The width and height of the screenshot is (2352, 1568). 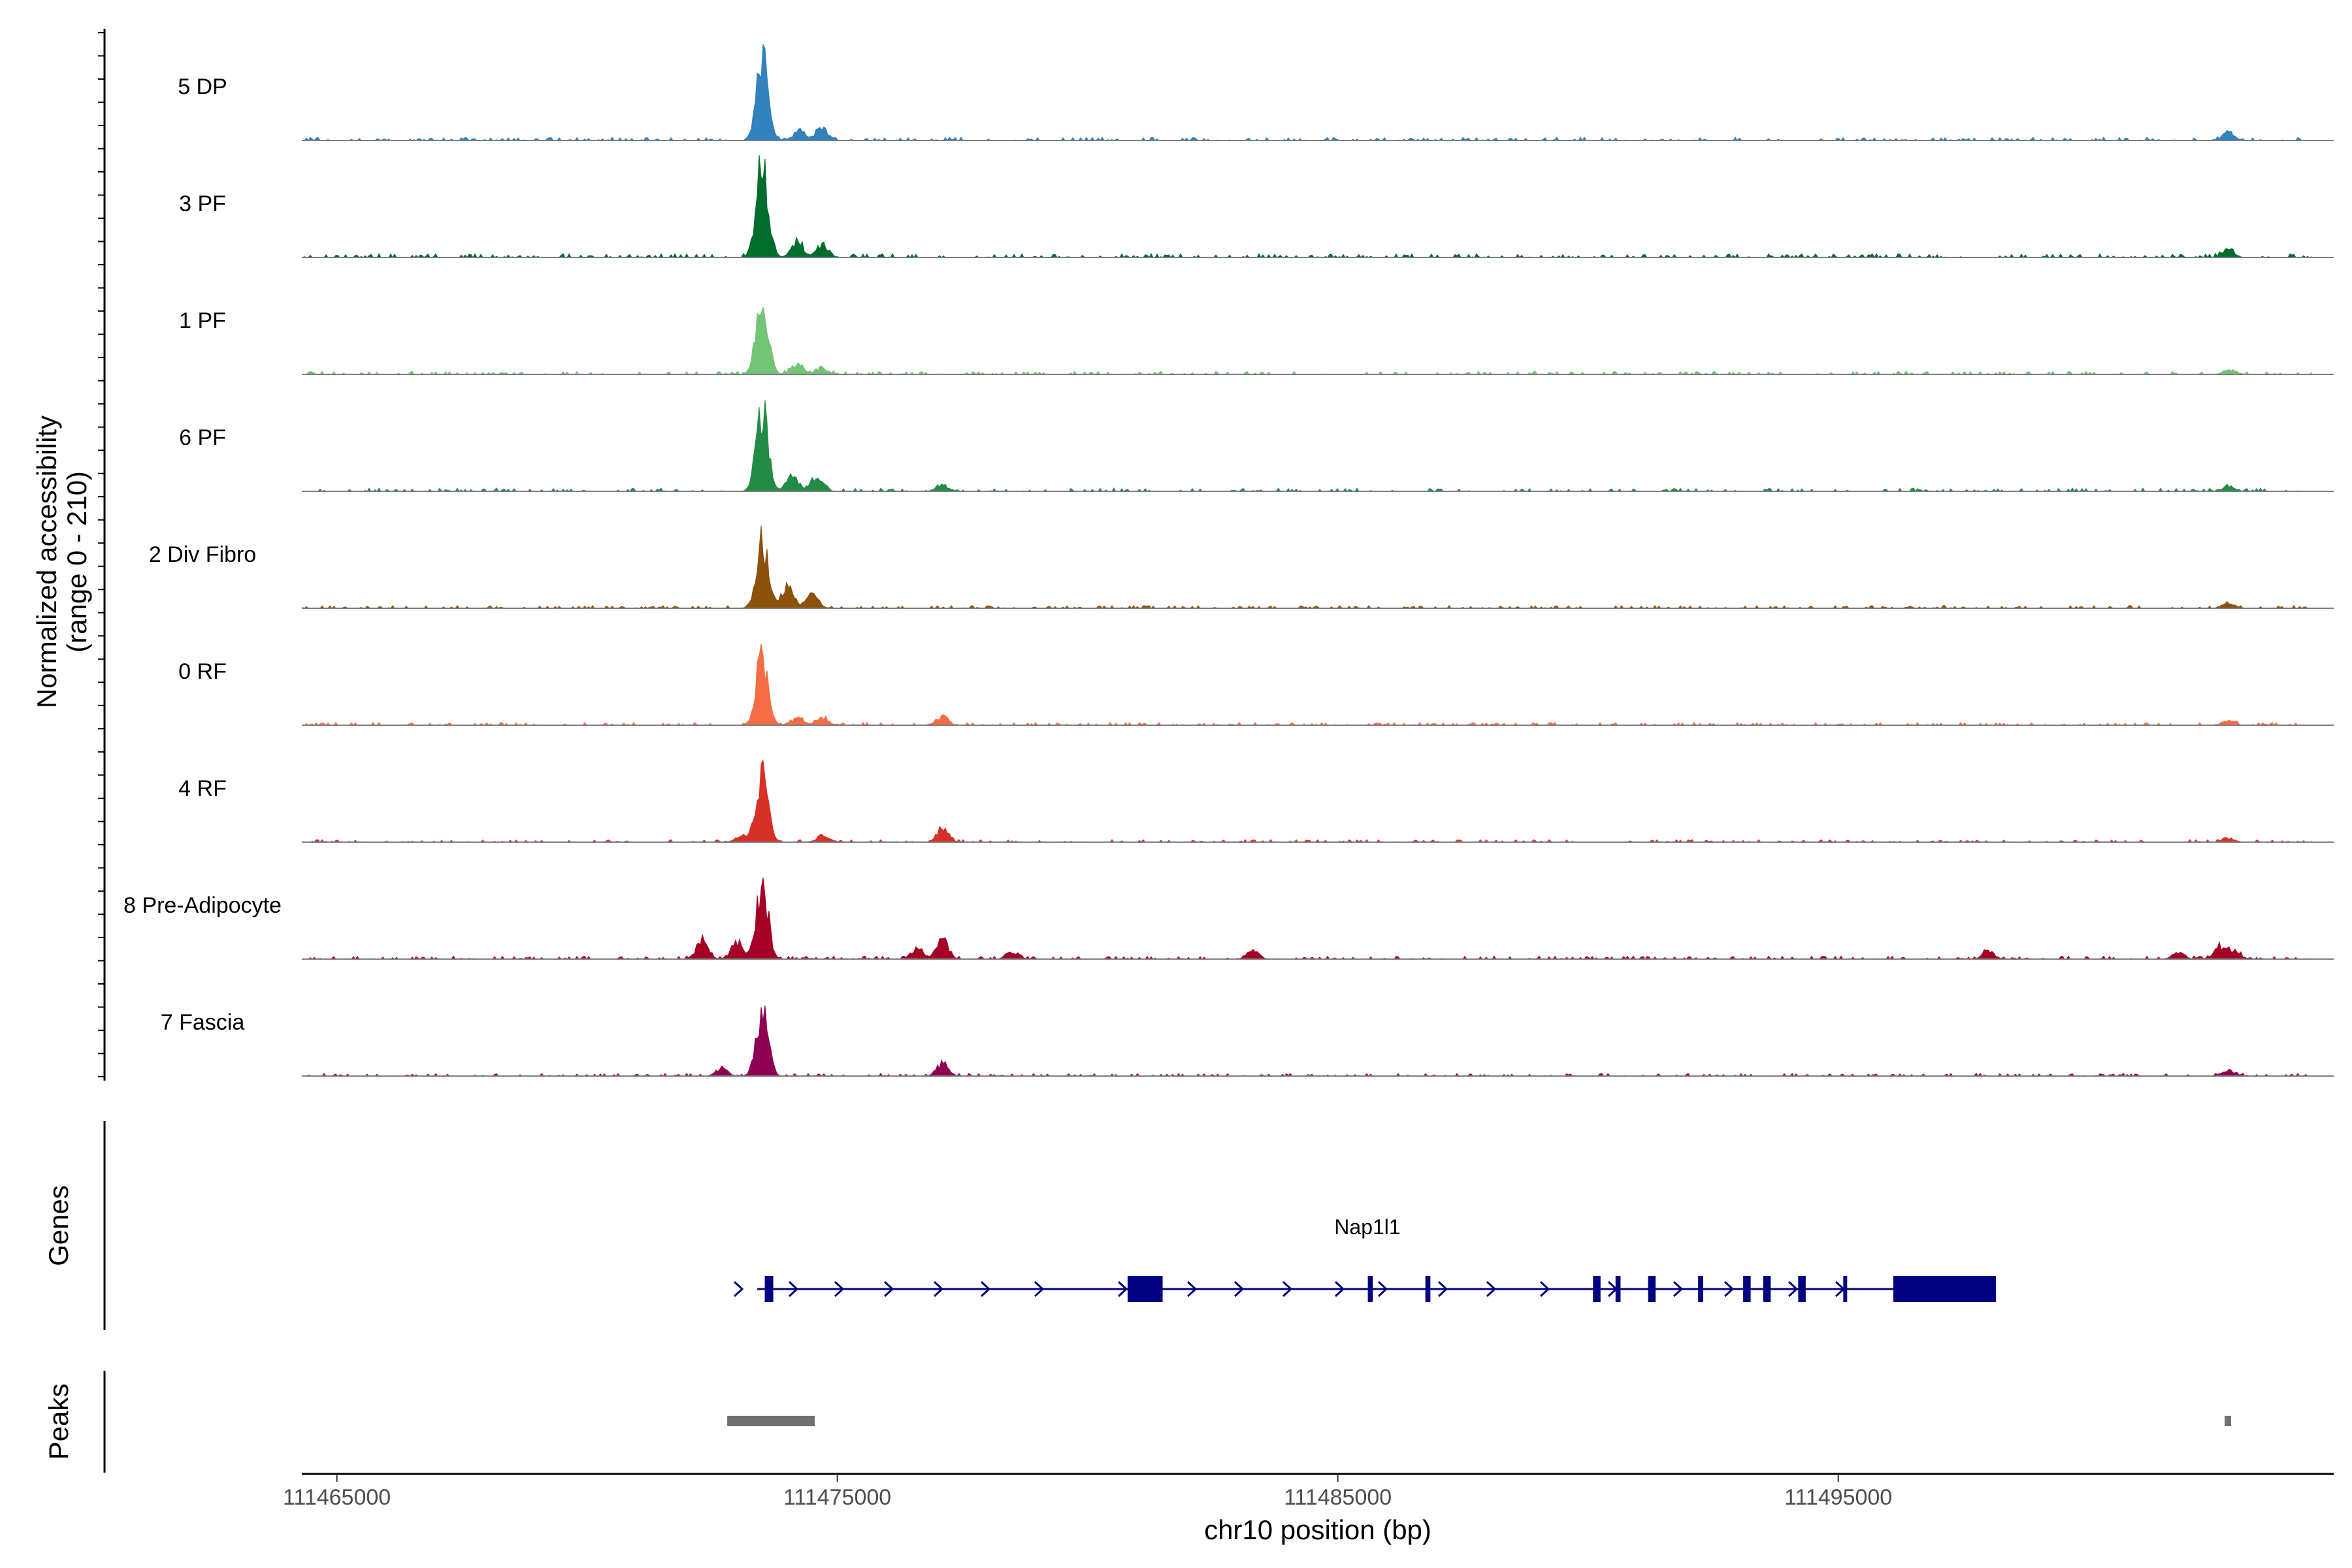 I want to click on genes-track: Genes Nap1l1, so click(x=1019, y=1225).